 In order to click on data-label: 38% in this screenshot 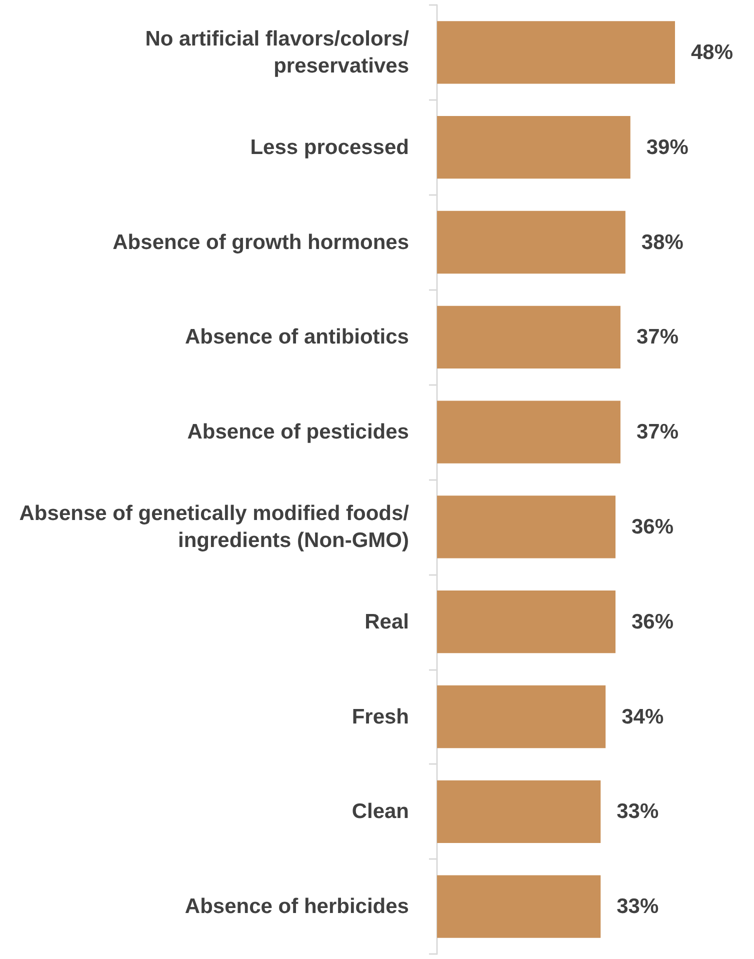, I will do `click(662, 242)`.